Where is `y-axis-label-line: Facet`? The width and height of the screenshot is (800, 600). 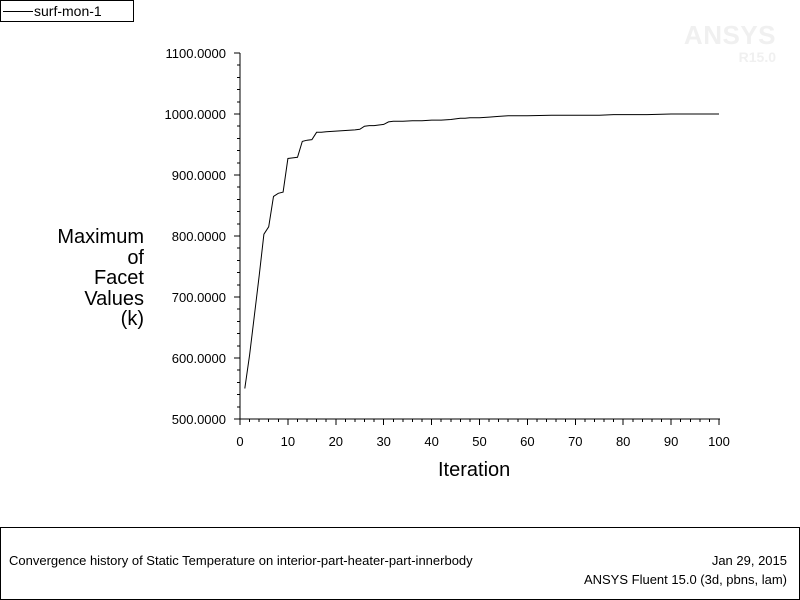
y-axis-label-line: Facet is located at coordinates (118, 278).